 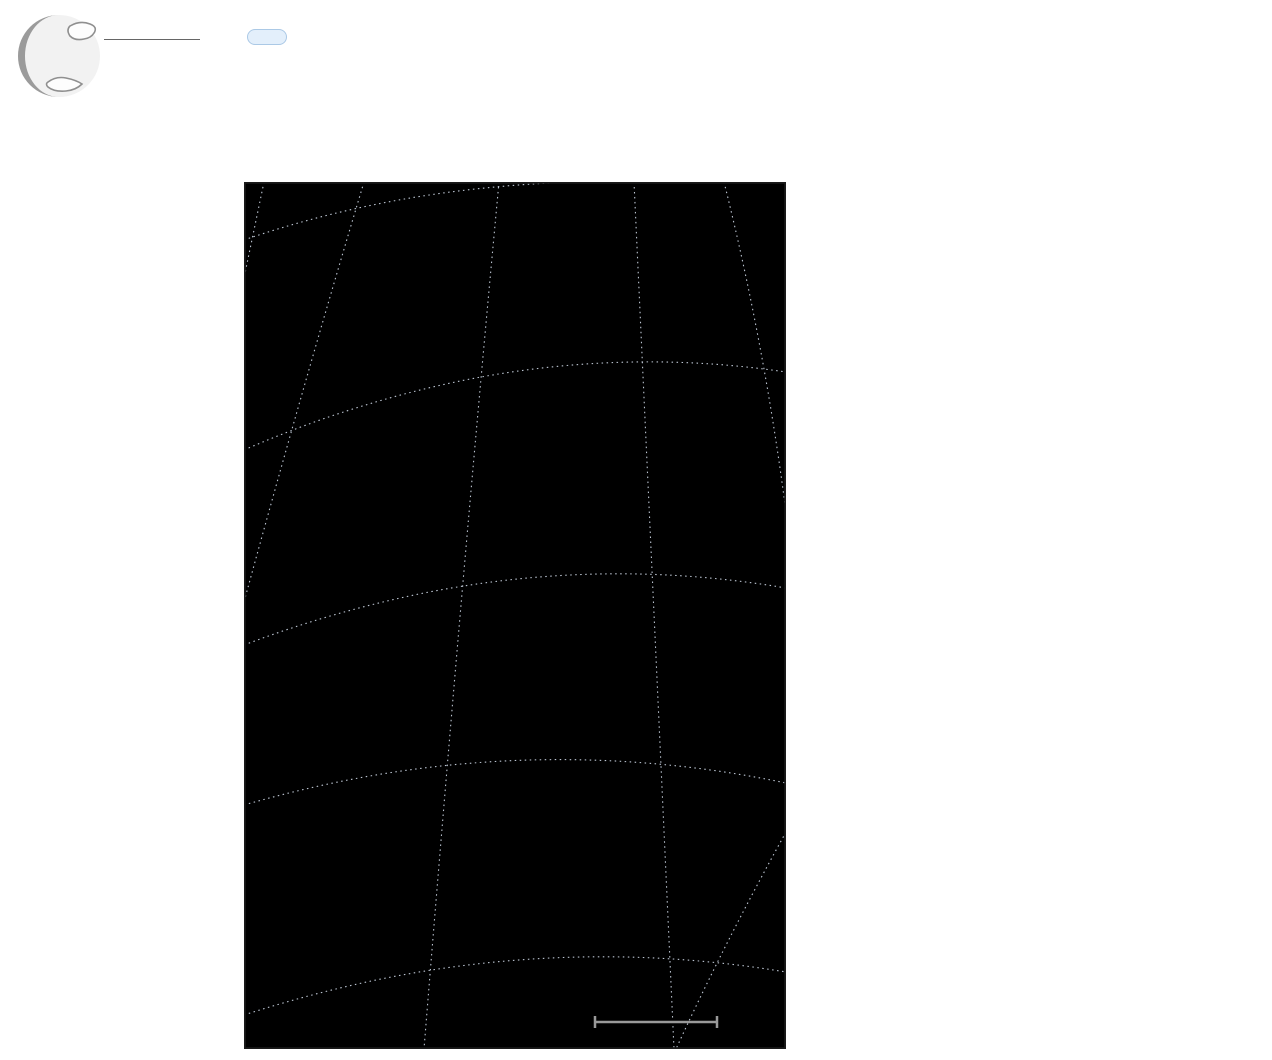 What do you see at coordinates (972, 565) in the screenshot?
I see `plot-range-chart` at bounding box center [972, 565].